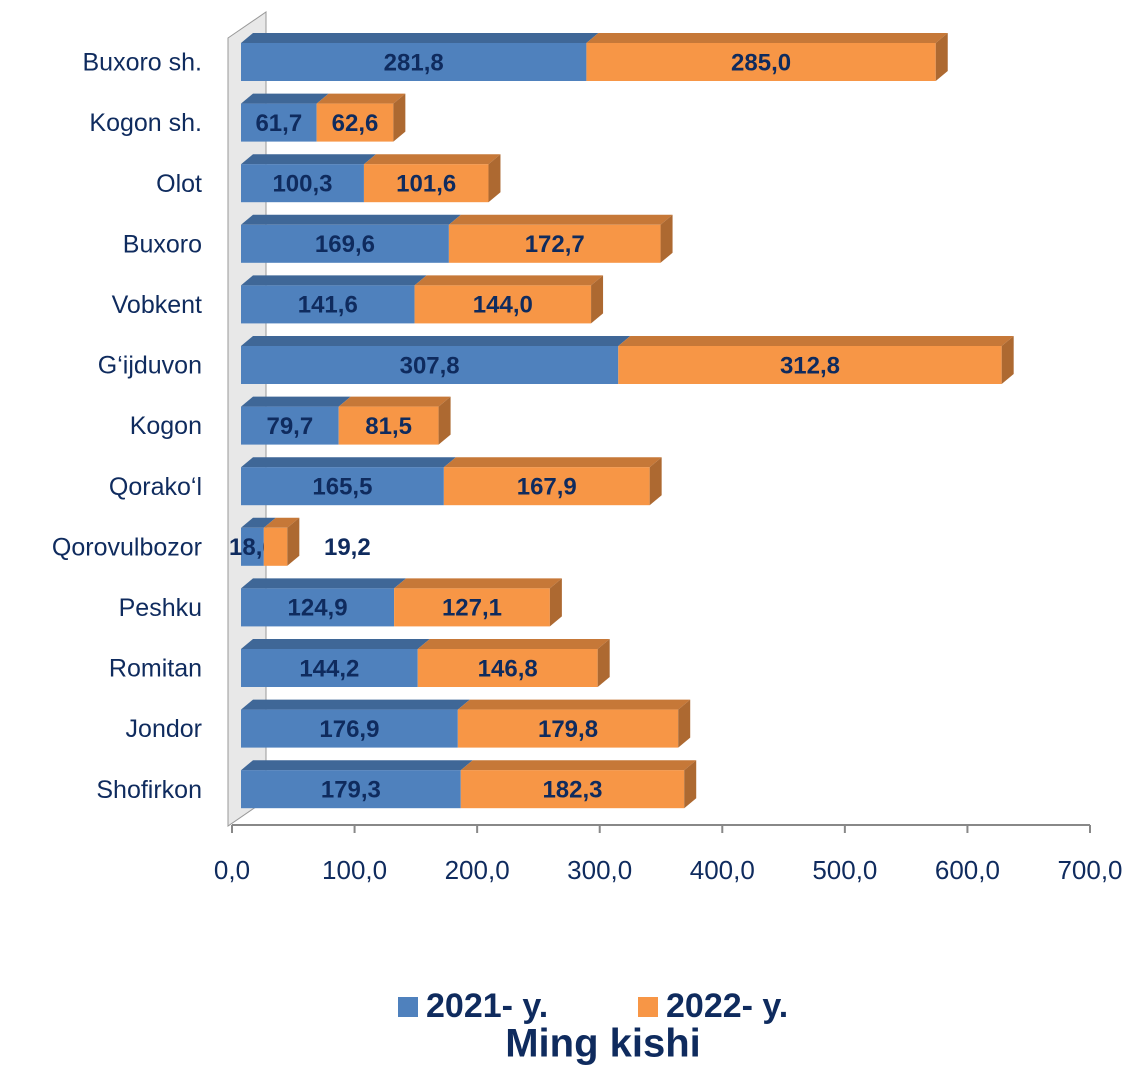  I want to click on x-tick-label: 200,0, so click(477, 870).